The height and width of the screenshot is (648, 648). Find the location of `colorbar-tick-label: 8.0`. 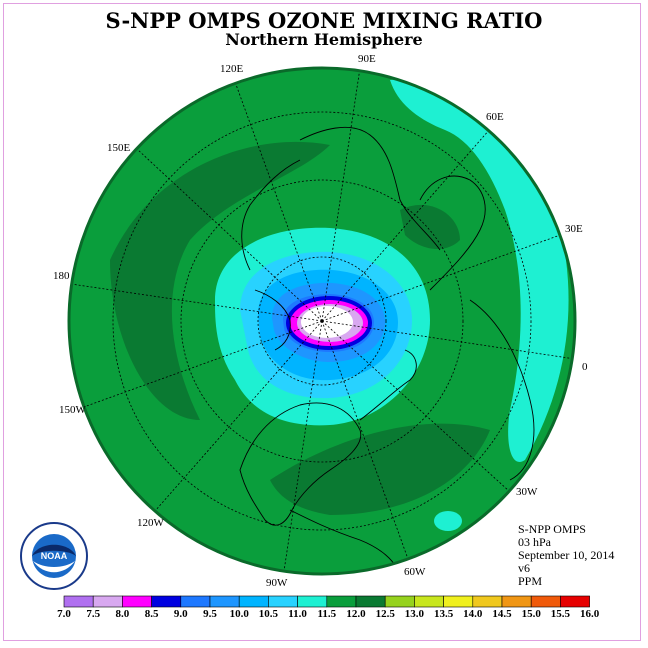

colorbar-tick-label: 8.0 is located at coordinates (123, 614).